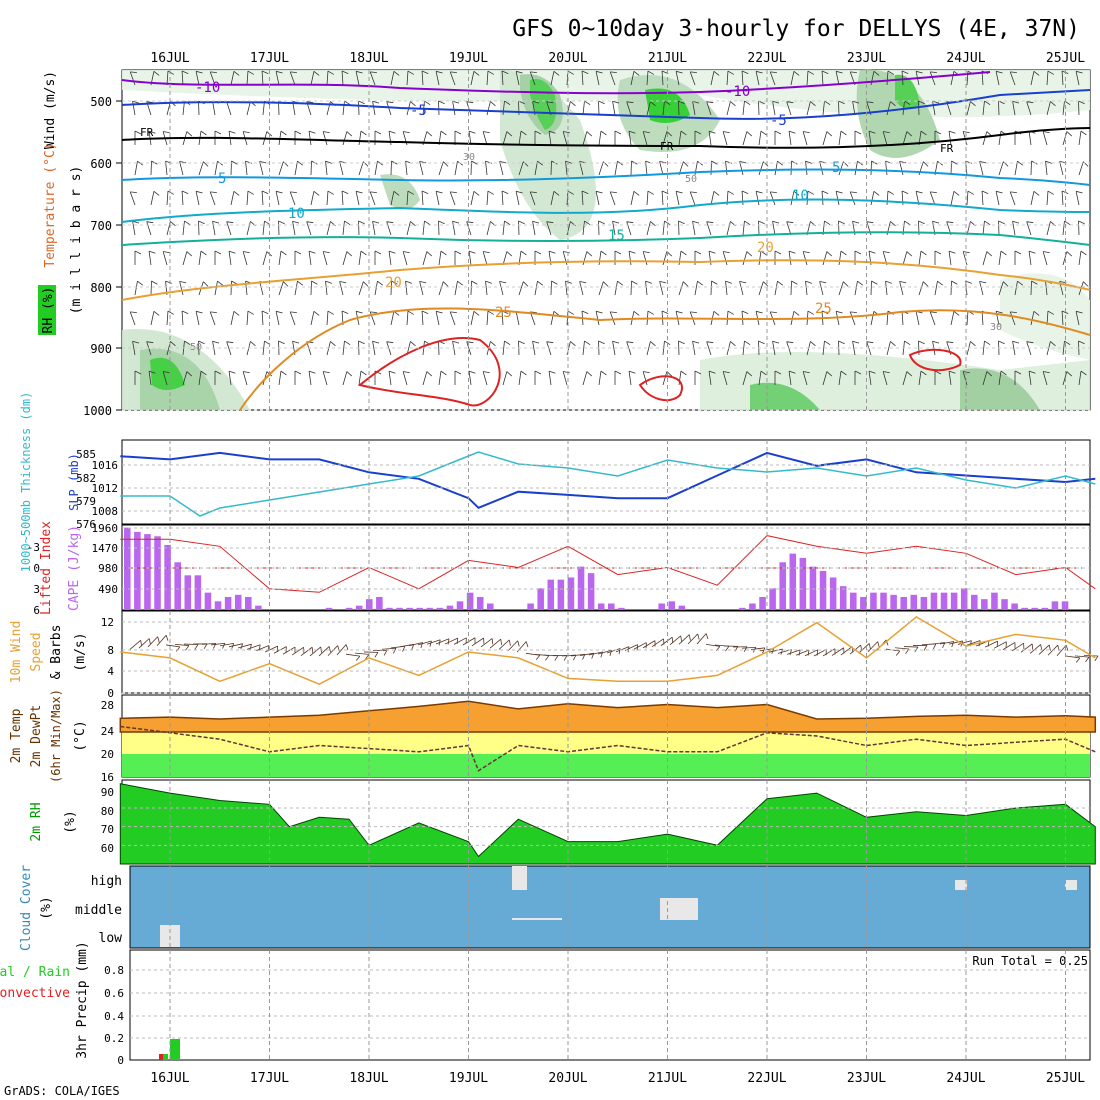 Image resolution: width=1100 pixels, height=1100 pixels. Describe the element at coordinates (1065, 58) in the screenshot. I see `date-label-top: 25JUL` at that location.